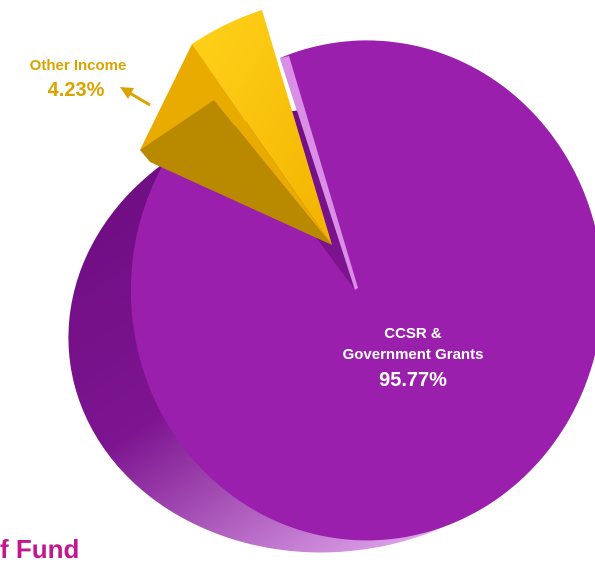 The width and height of the screenshot is (595, 568). What do you see at coordinates (139, 98) in the screenshot?
I see `other-income-arrow-line` at bounding box center [139, 98].